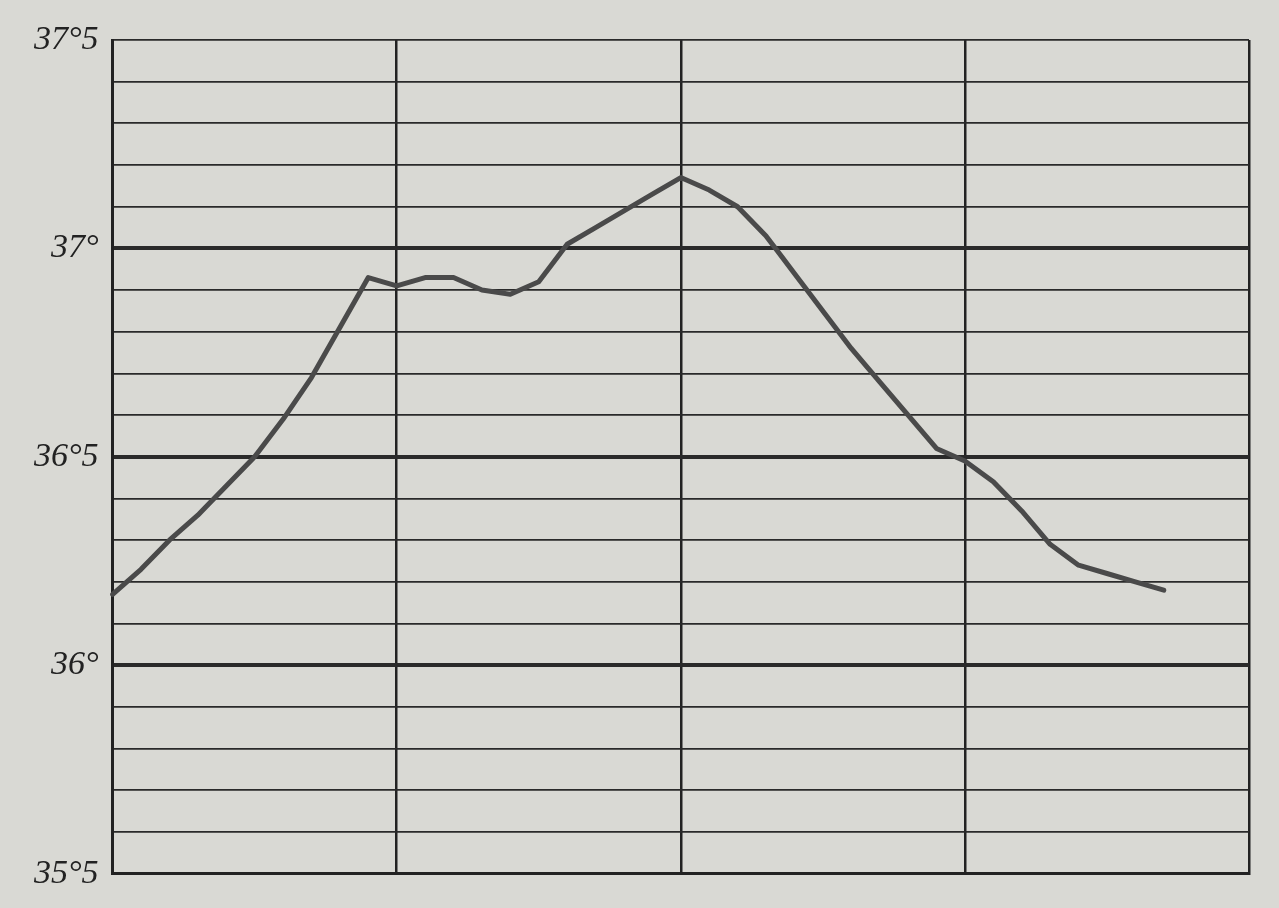 This screenshot has width=1279, height=908. What do you see at coordinates (74, 663) in the screenshot?
I see `y-tick-label: 36°` at bounding box center [74, 663].